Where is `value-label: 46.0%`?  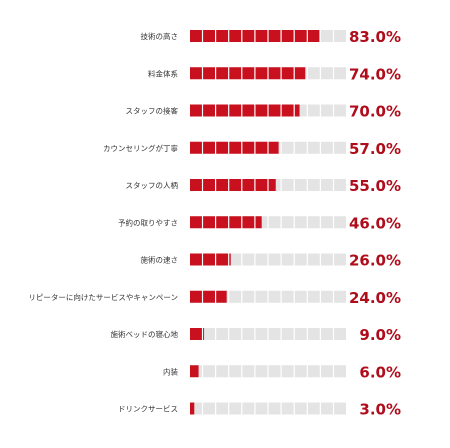 value-label: 46.0% is located at coordinates (375, 223).